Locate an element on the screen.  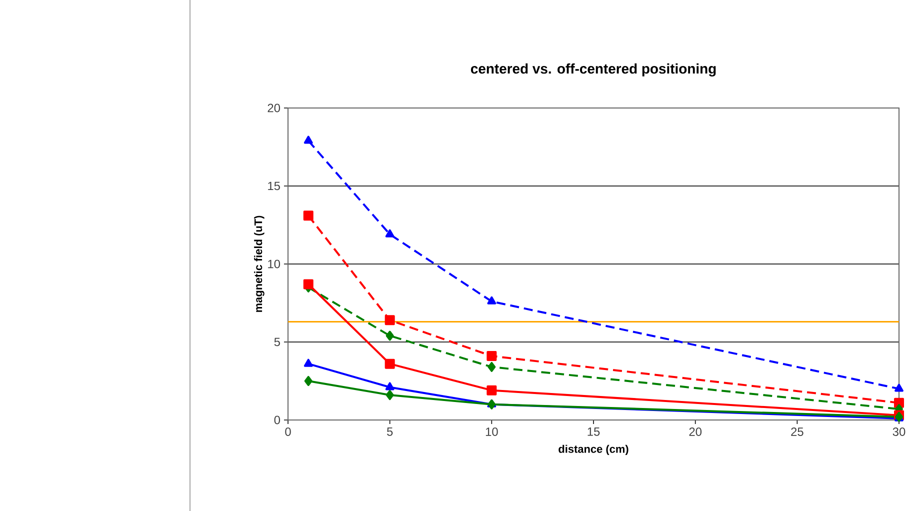
y-tick-label: 0 is located at coordinates (277, 420).